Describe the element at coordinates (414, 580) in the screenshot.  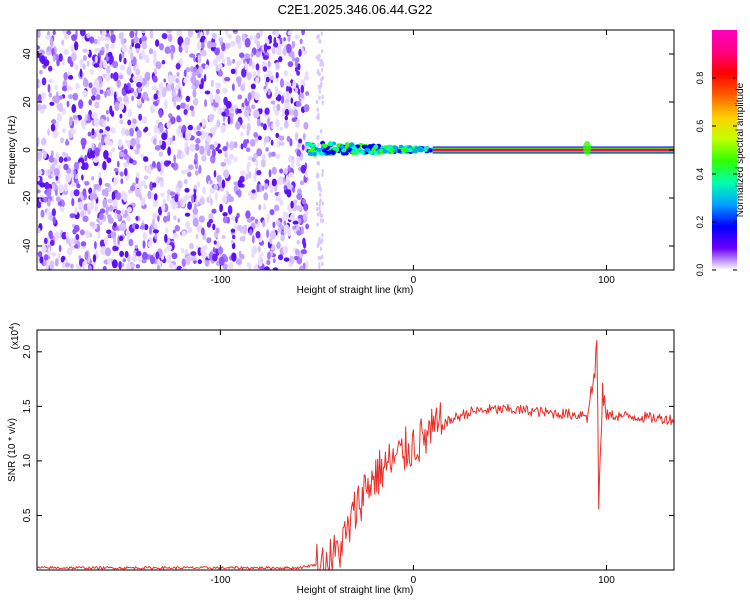
I see `x-tick-label: 0` at that location.